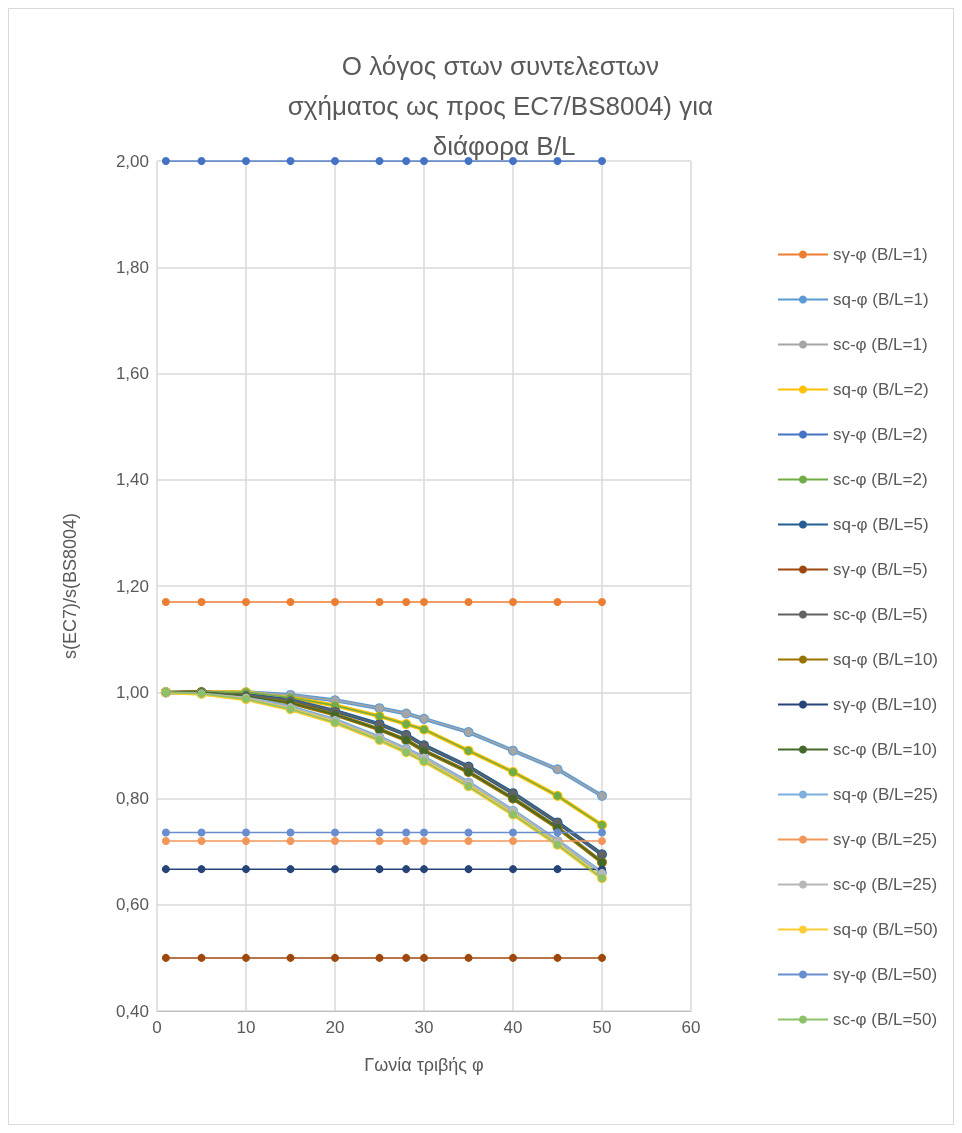 This screenshot has width=962, height=1133. What do you see at coordinates (880, 524) in the screenshot?
I see `legend-label: sq-φ (B/L=5)` at bounding box center [880, 524].